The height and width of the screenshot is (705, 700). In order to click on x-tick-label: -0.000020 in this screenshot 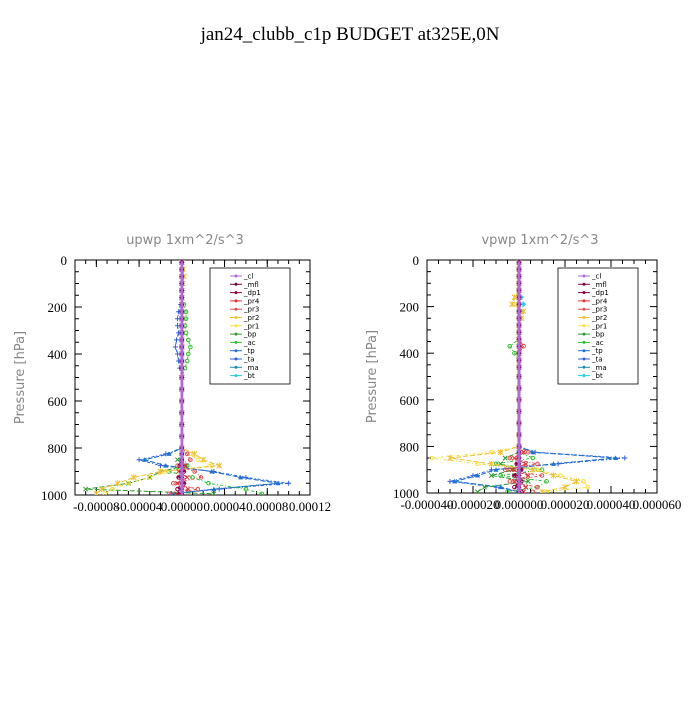, I will do `click(472, 504)`.